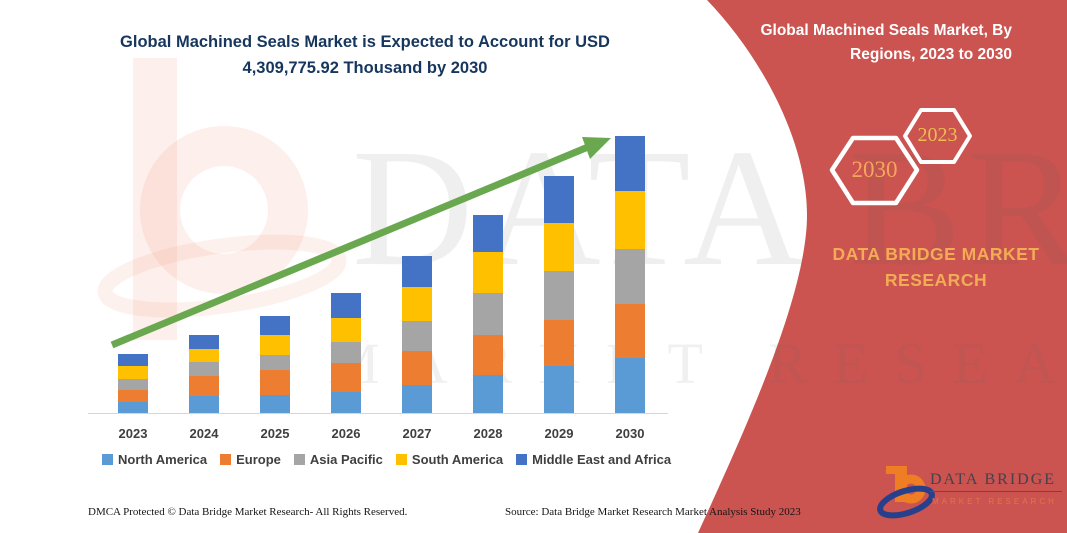 This screenshot has height=533, width=1067. I want to click on bar-segment-middle-east-and-africa-2027, so click(417, 272).